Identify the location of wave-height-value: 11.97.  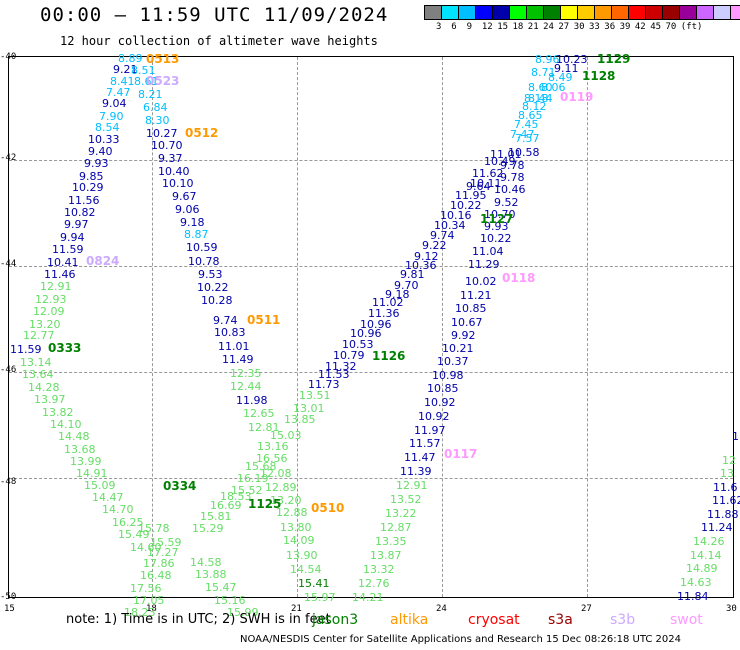
(430, 430).